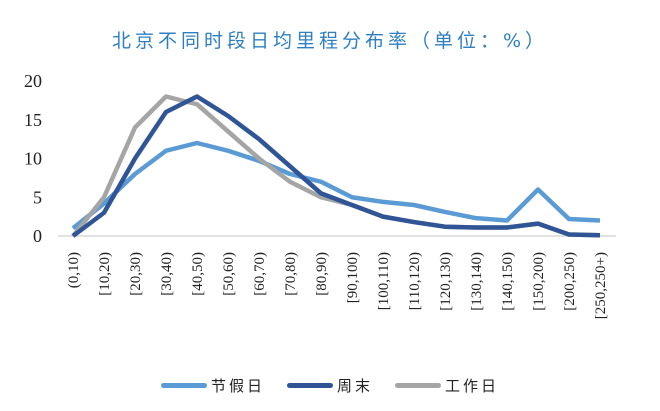 Image resolution: width=660 pixels, height=411 pixels. Describe the element at coordinates (472, 386) in the screenshot. I see `legend-label: 工作日` at that location.